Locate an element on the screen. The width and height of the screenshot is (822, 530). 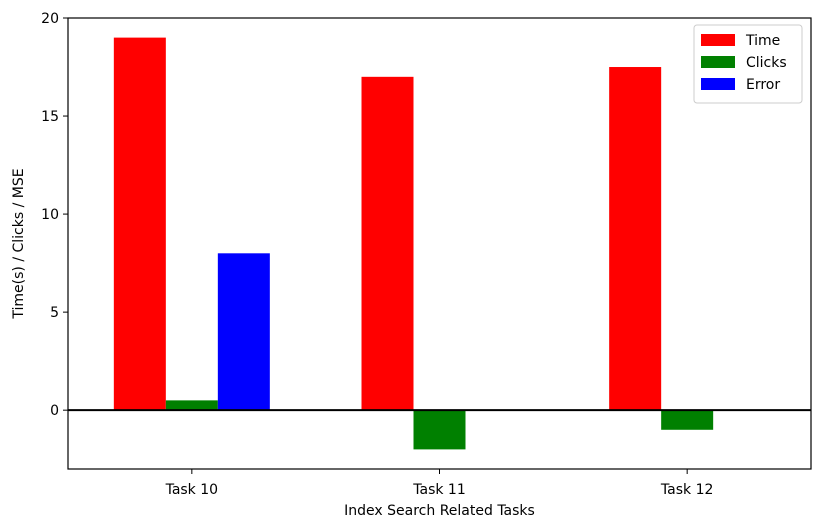
legend-label-error: Error is located at coordinates (763, 85).